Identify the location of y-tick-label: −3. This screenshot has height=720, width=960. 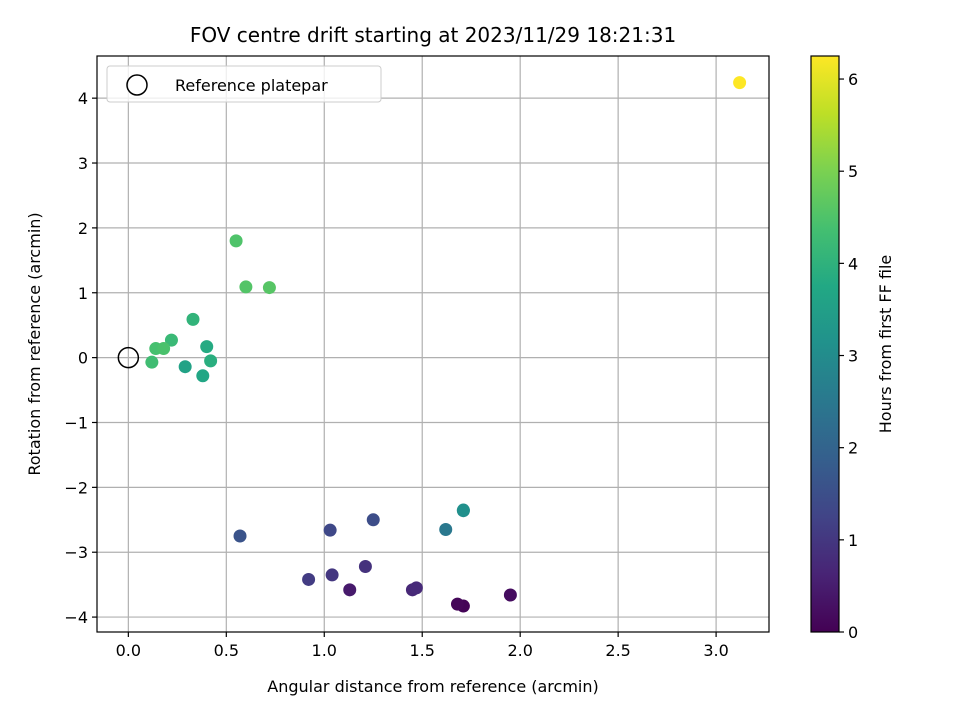
(76, 552).